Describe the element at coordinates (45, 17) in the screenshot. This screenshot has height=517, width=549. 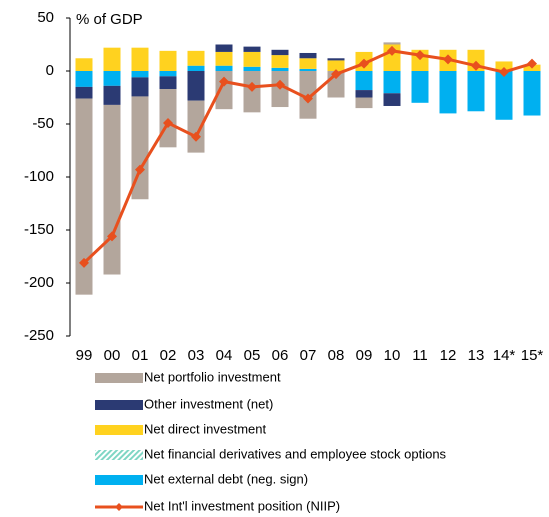
I see `y-tick-label: 50` at that location.